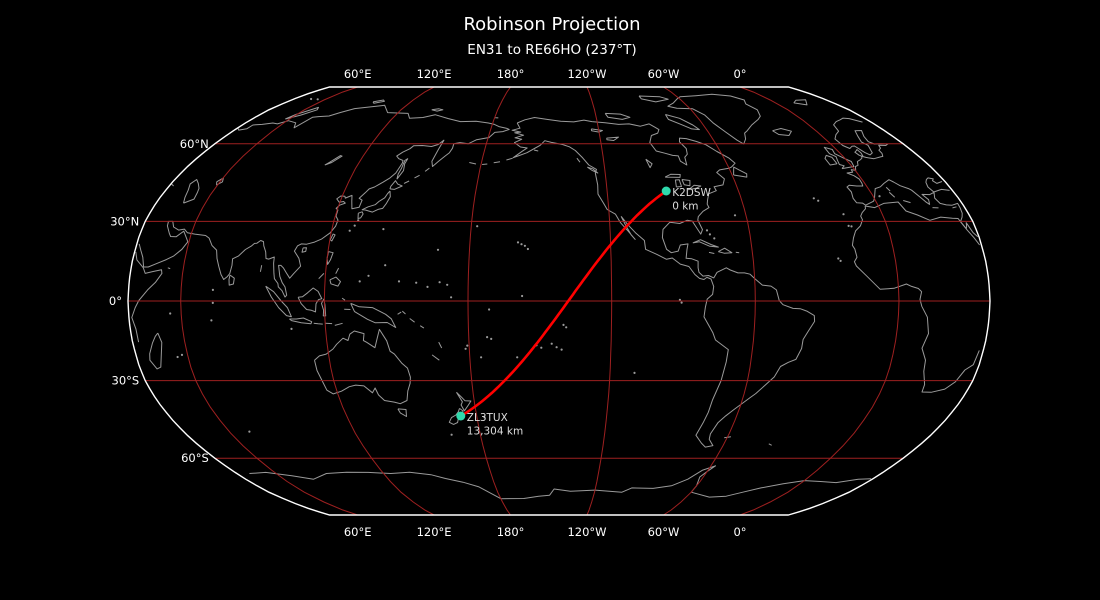 This screenshot has height=600, width=1100. I want to click on lon-tick-bottom: 120°E, so click(434, 532).